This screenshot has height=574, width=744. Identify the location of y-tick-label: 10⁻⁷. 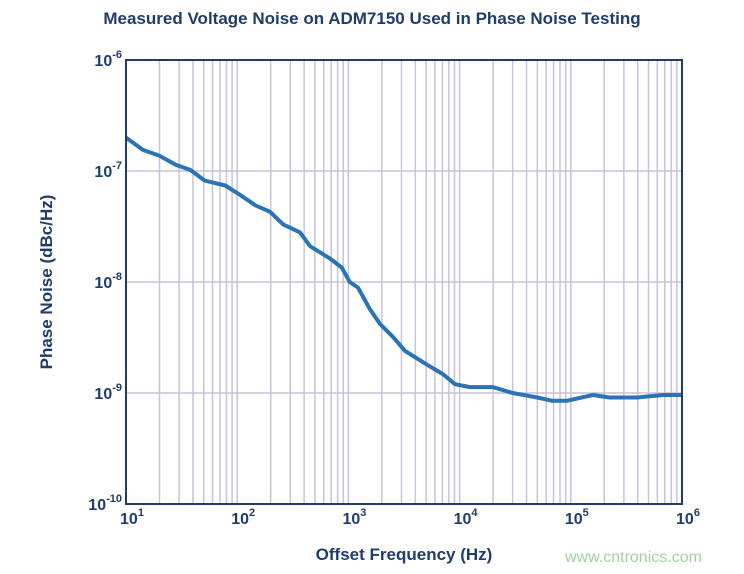
(108, 170).